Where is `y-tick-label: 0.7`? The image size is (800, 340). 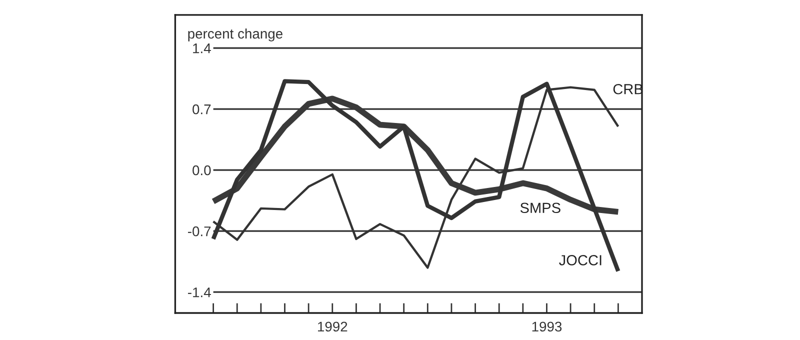 y-tick-label: 0.7 is located at coordinates (201, 109).